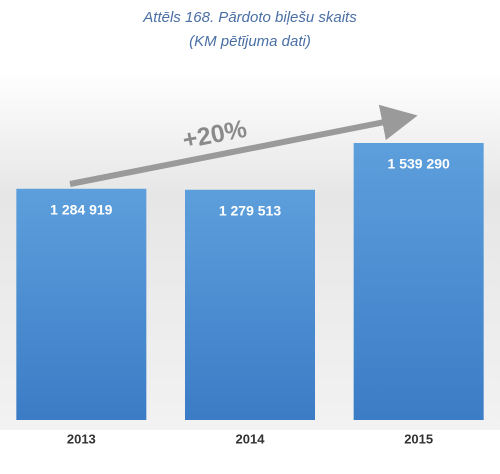 This screenshot has width=500, height=474. What do you see at coordinates (419, 164) in the screenshot?
I see `value-label: 1 539 290` at bounding box center [419, 164].